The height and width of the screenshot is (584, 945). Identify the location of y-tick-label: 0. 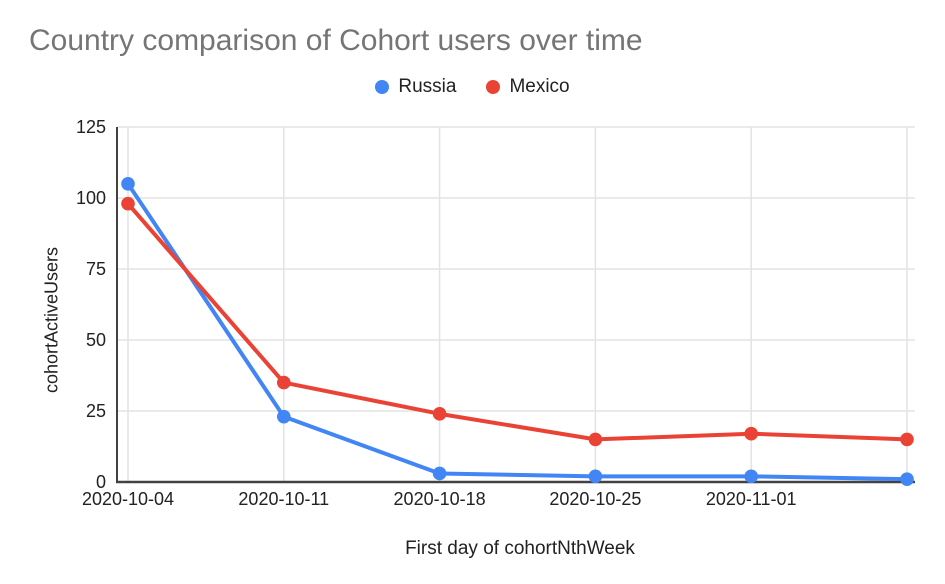
(101, 482).